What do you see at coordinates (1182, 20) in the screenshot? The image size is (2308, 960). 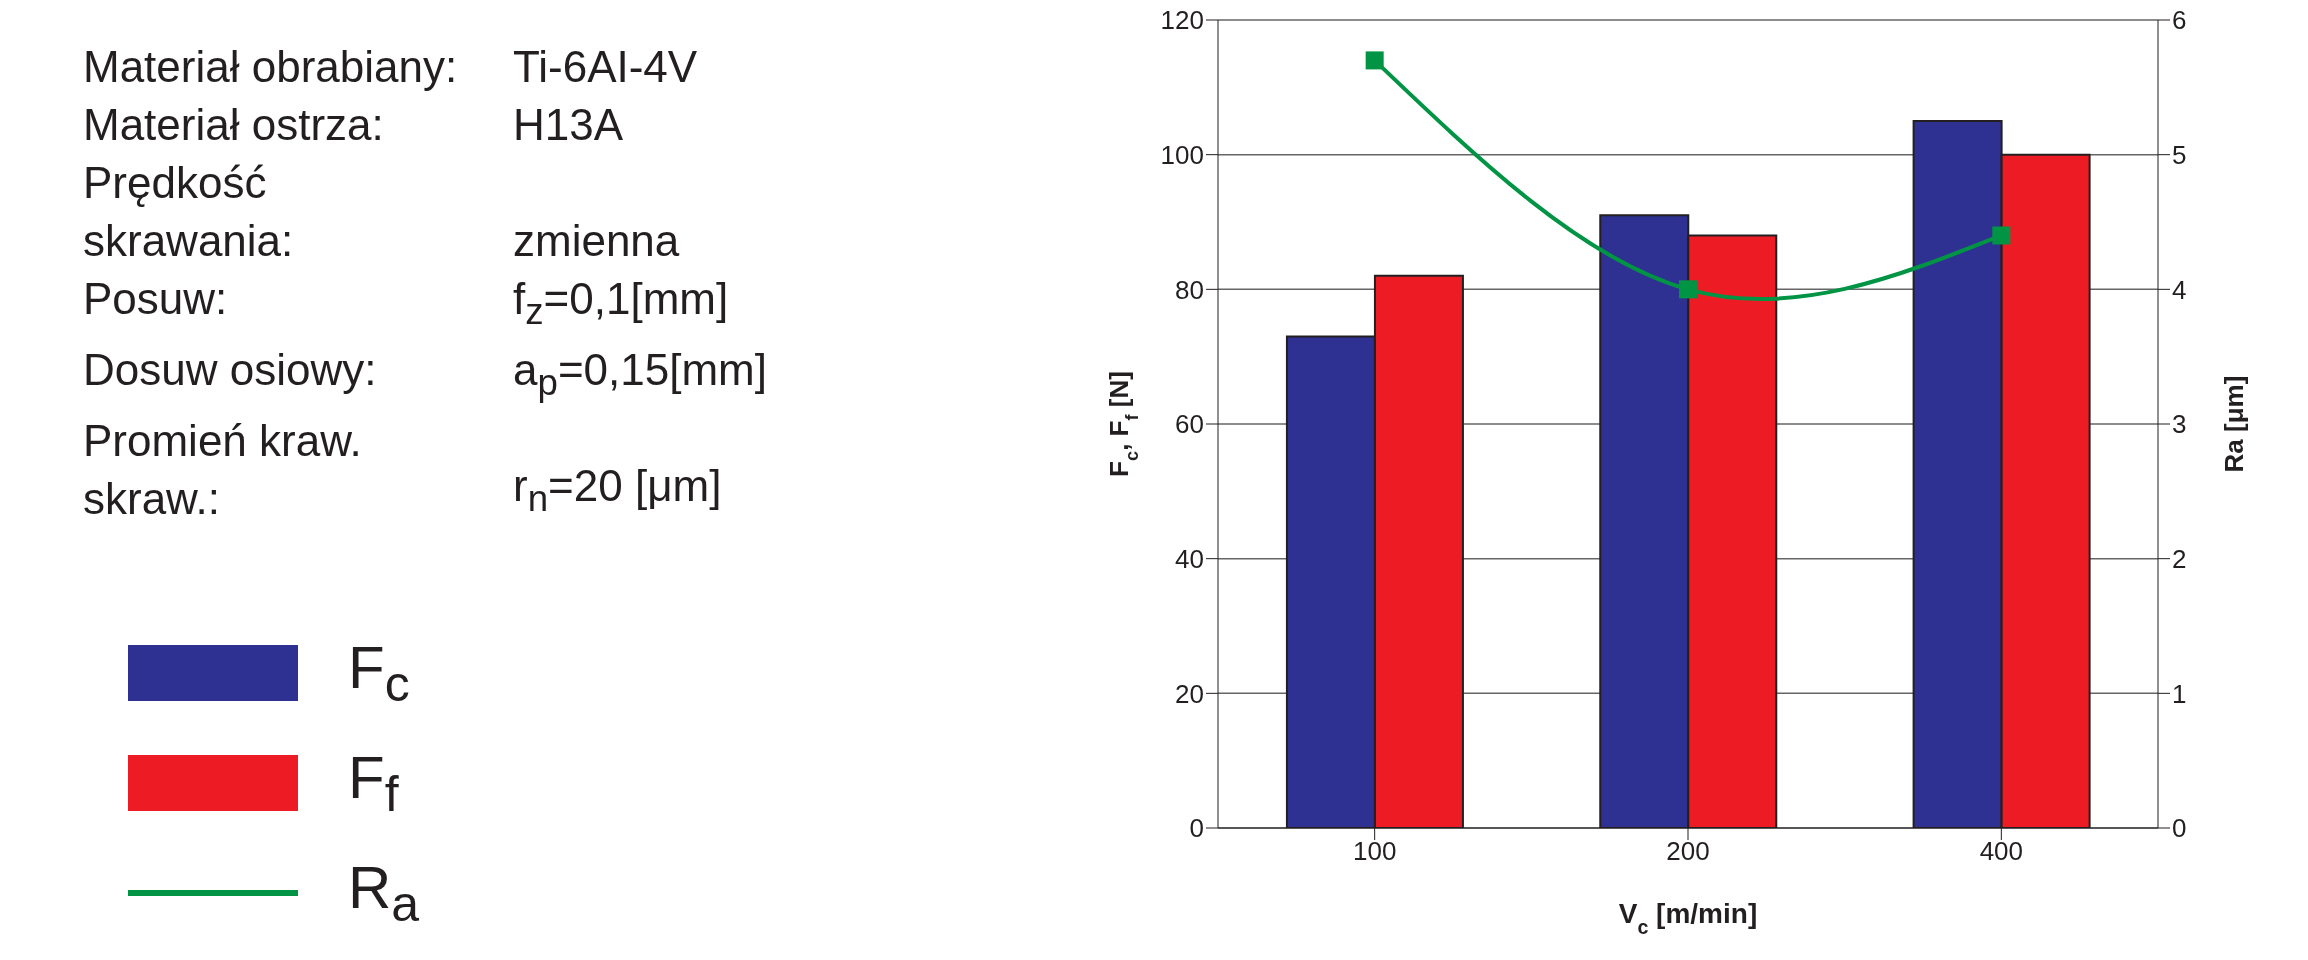 I see `y-tick-label: 120` at bounding box center [1182, 20].